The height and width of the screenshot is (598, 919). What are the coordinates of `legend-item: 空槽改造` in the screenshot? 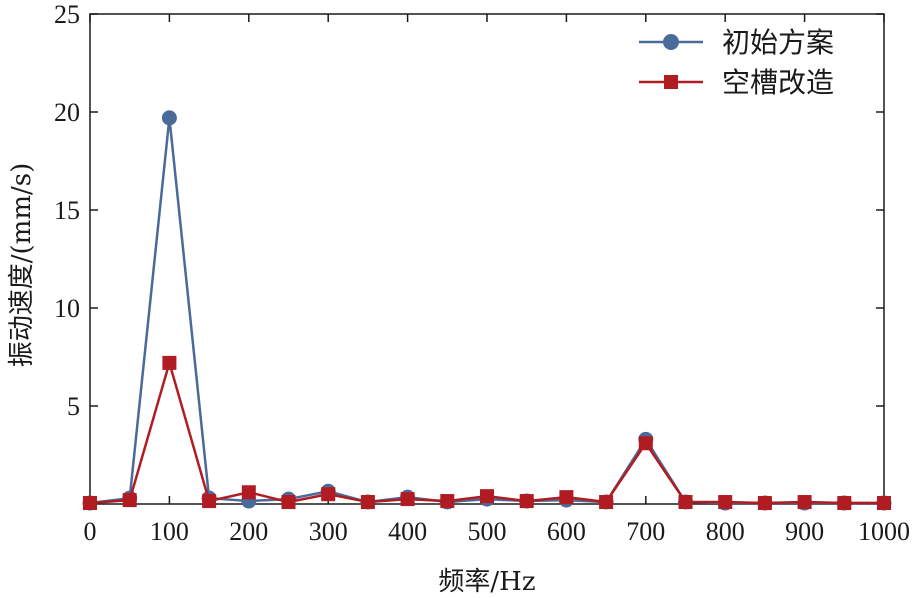 It's located at (736, 82).